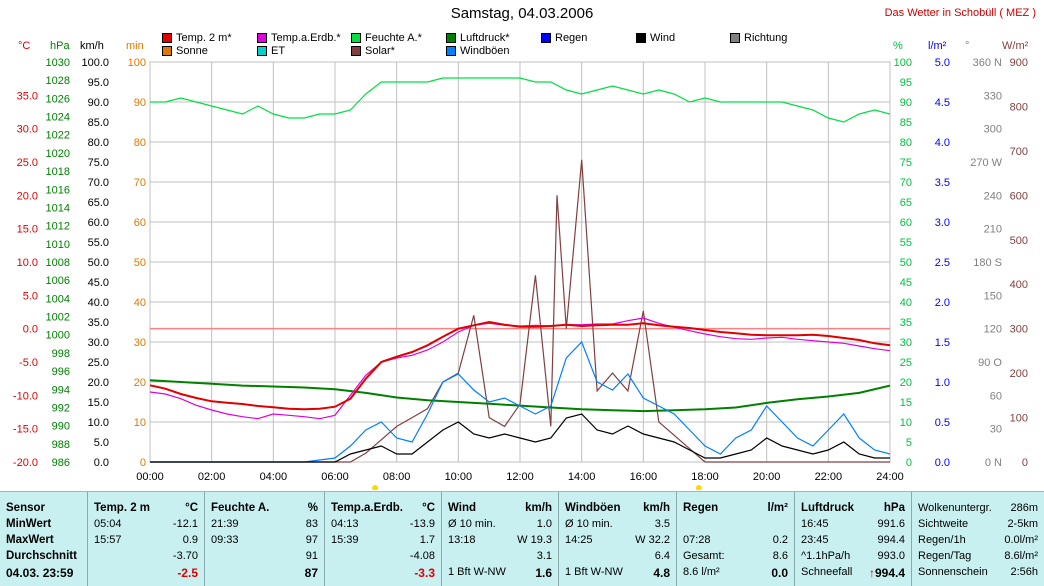 The width and height of the screenshot is (1044, 586). What do you see at coordinates (98, 283) in the screenshot?
I see `speed-tick-label: 45.0` at bounding box center [98, 283].